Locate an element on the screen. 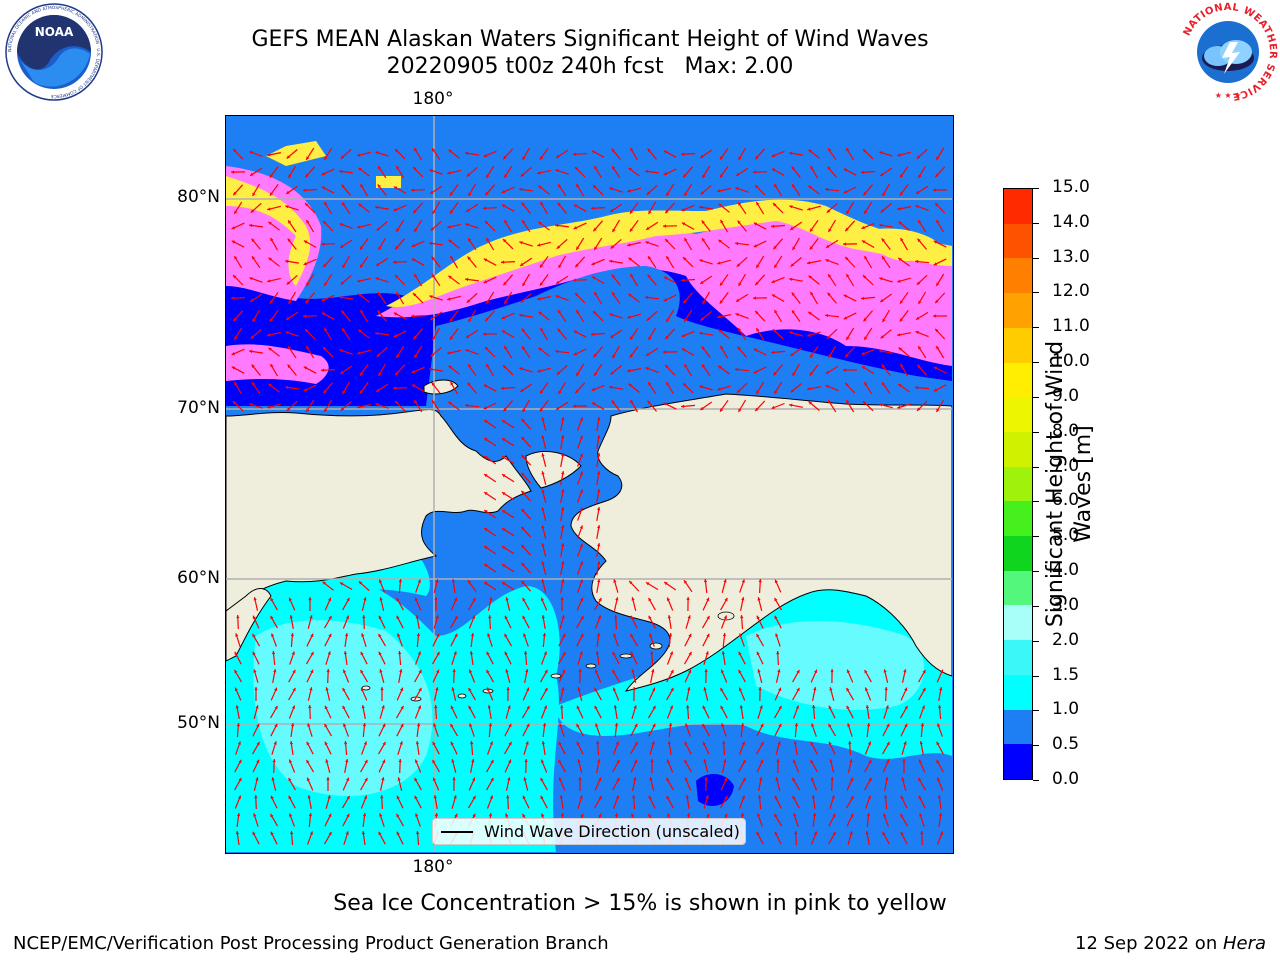 This screenshot has width=1280, height=960. nws-logo: NATIONAL WEATHER SERVICE ★ ★ ★ is located at coordinates (1229, 52).